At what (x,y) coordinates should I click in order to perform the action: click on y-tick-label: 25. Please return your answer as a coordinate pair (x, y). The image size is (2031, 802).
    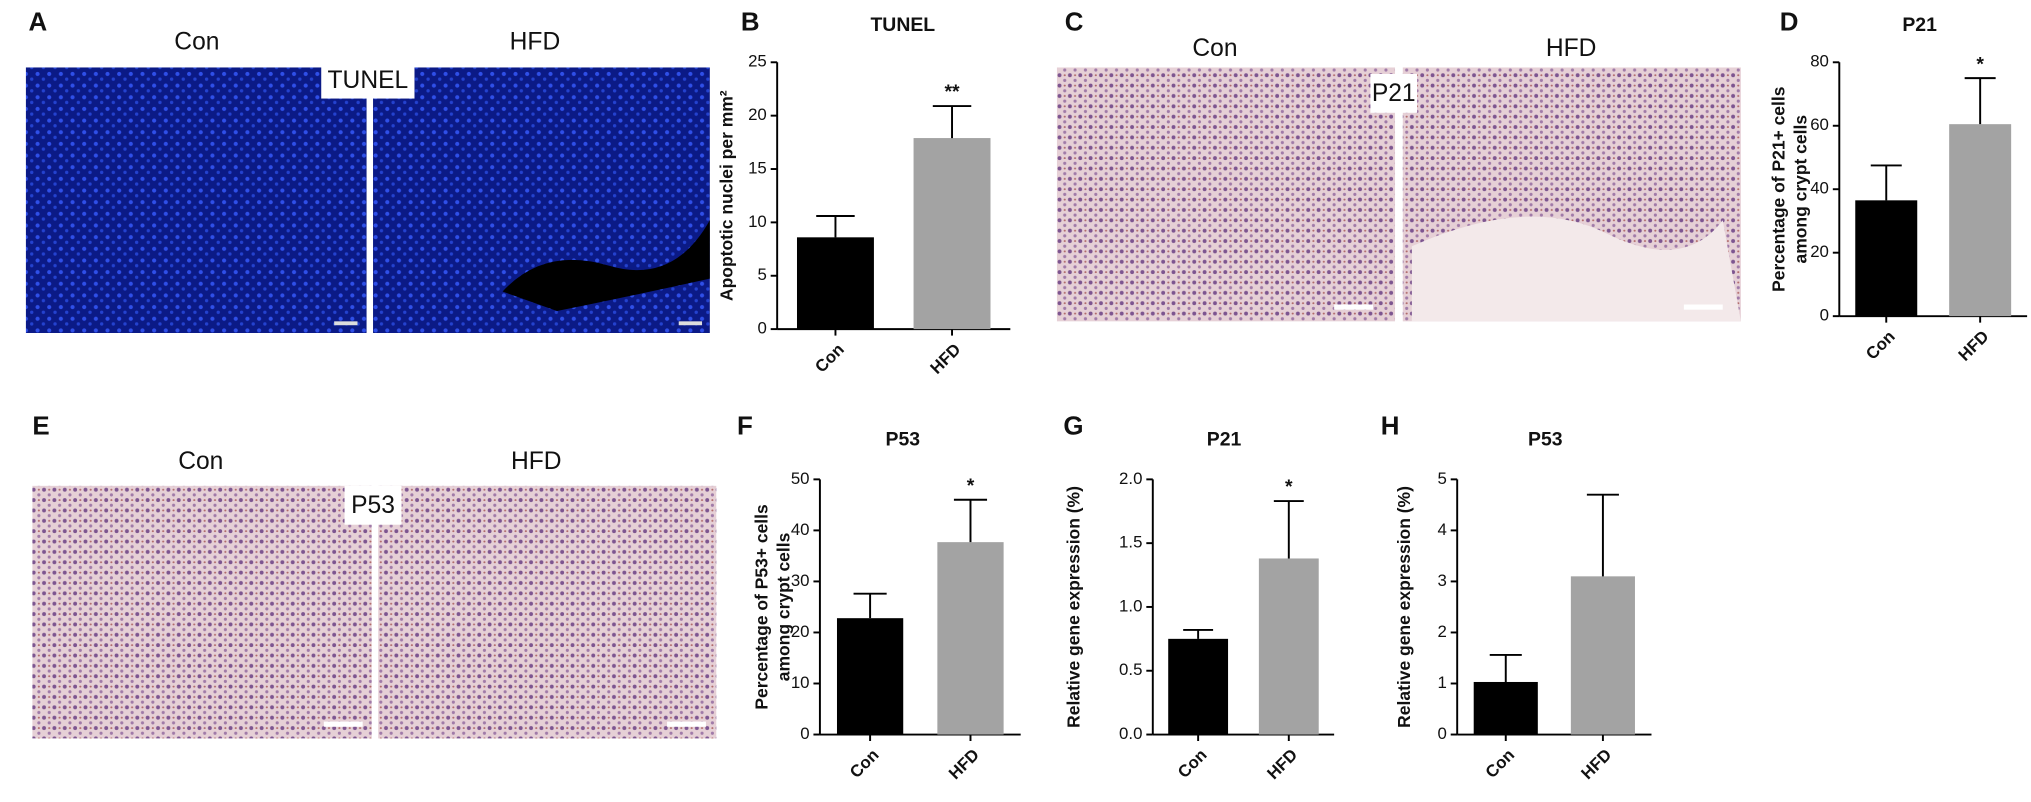
    Looking at the image, I should click on (757, 61).